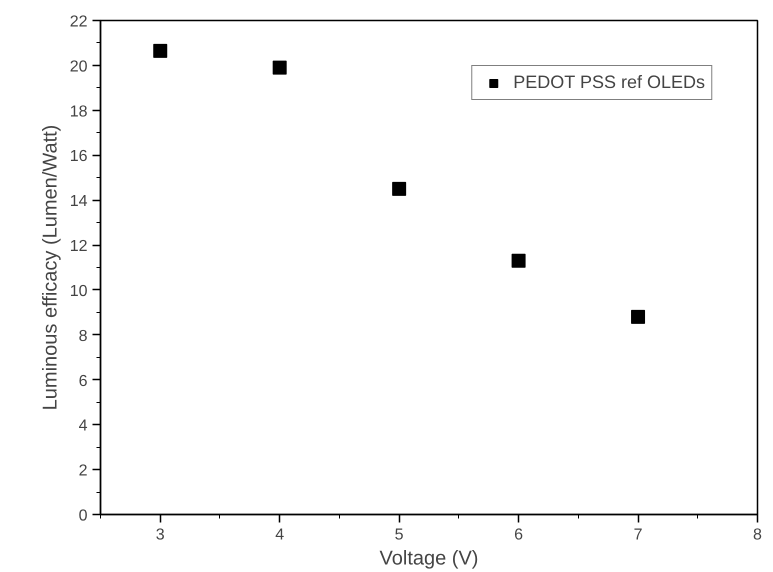 The height and width of the screenshot is (572, 773). What do you see at coordinates (429, 559) in the screenshot?
I see `x-axis-title: Voltage (V)` at bounding box center [429, 559].